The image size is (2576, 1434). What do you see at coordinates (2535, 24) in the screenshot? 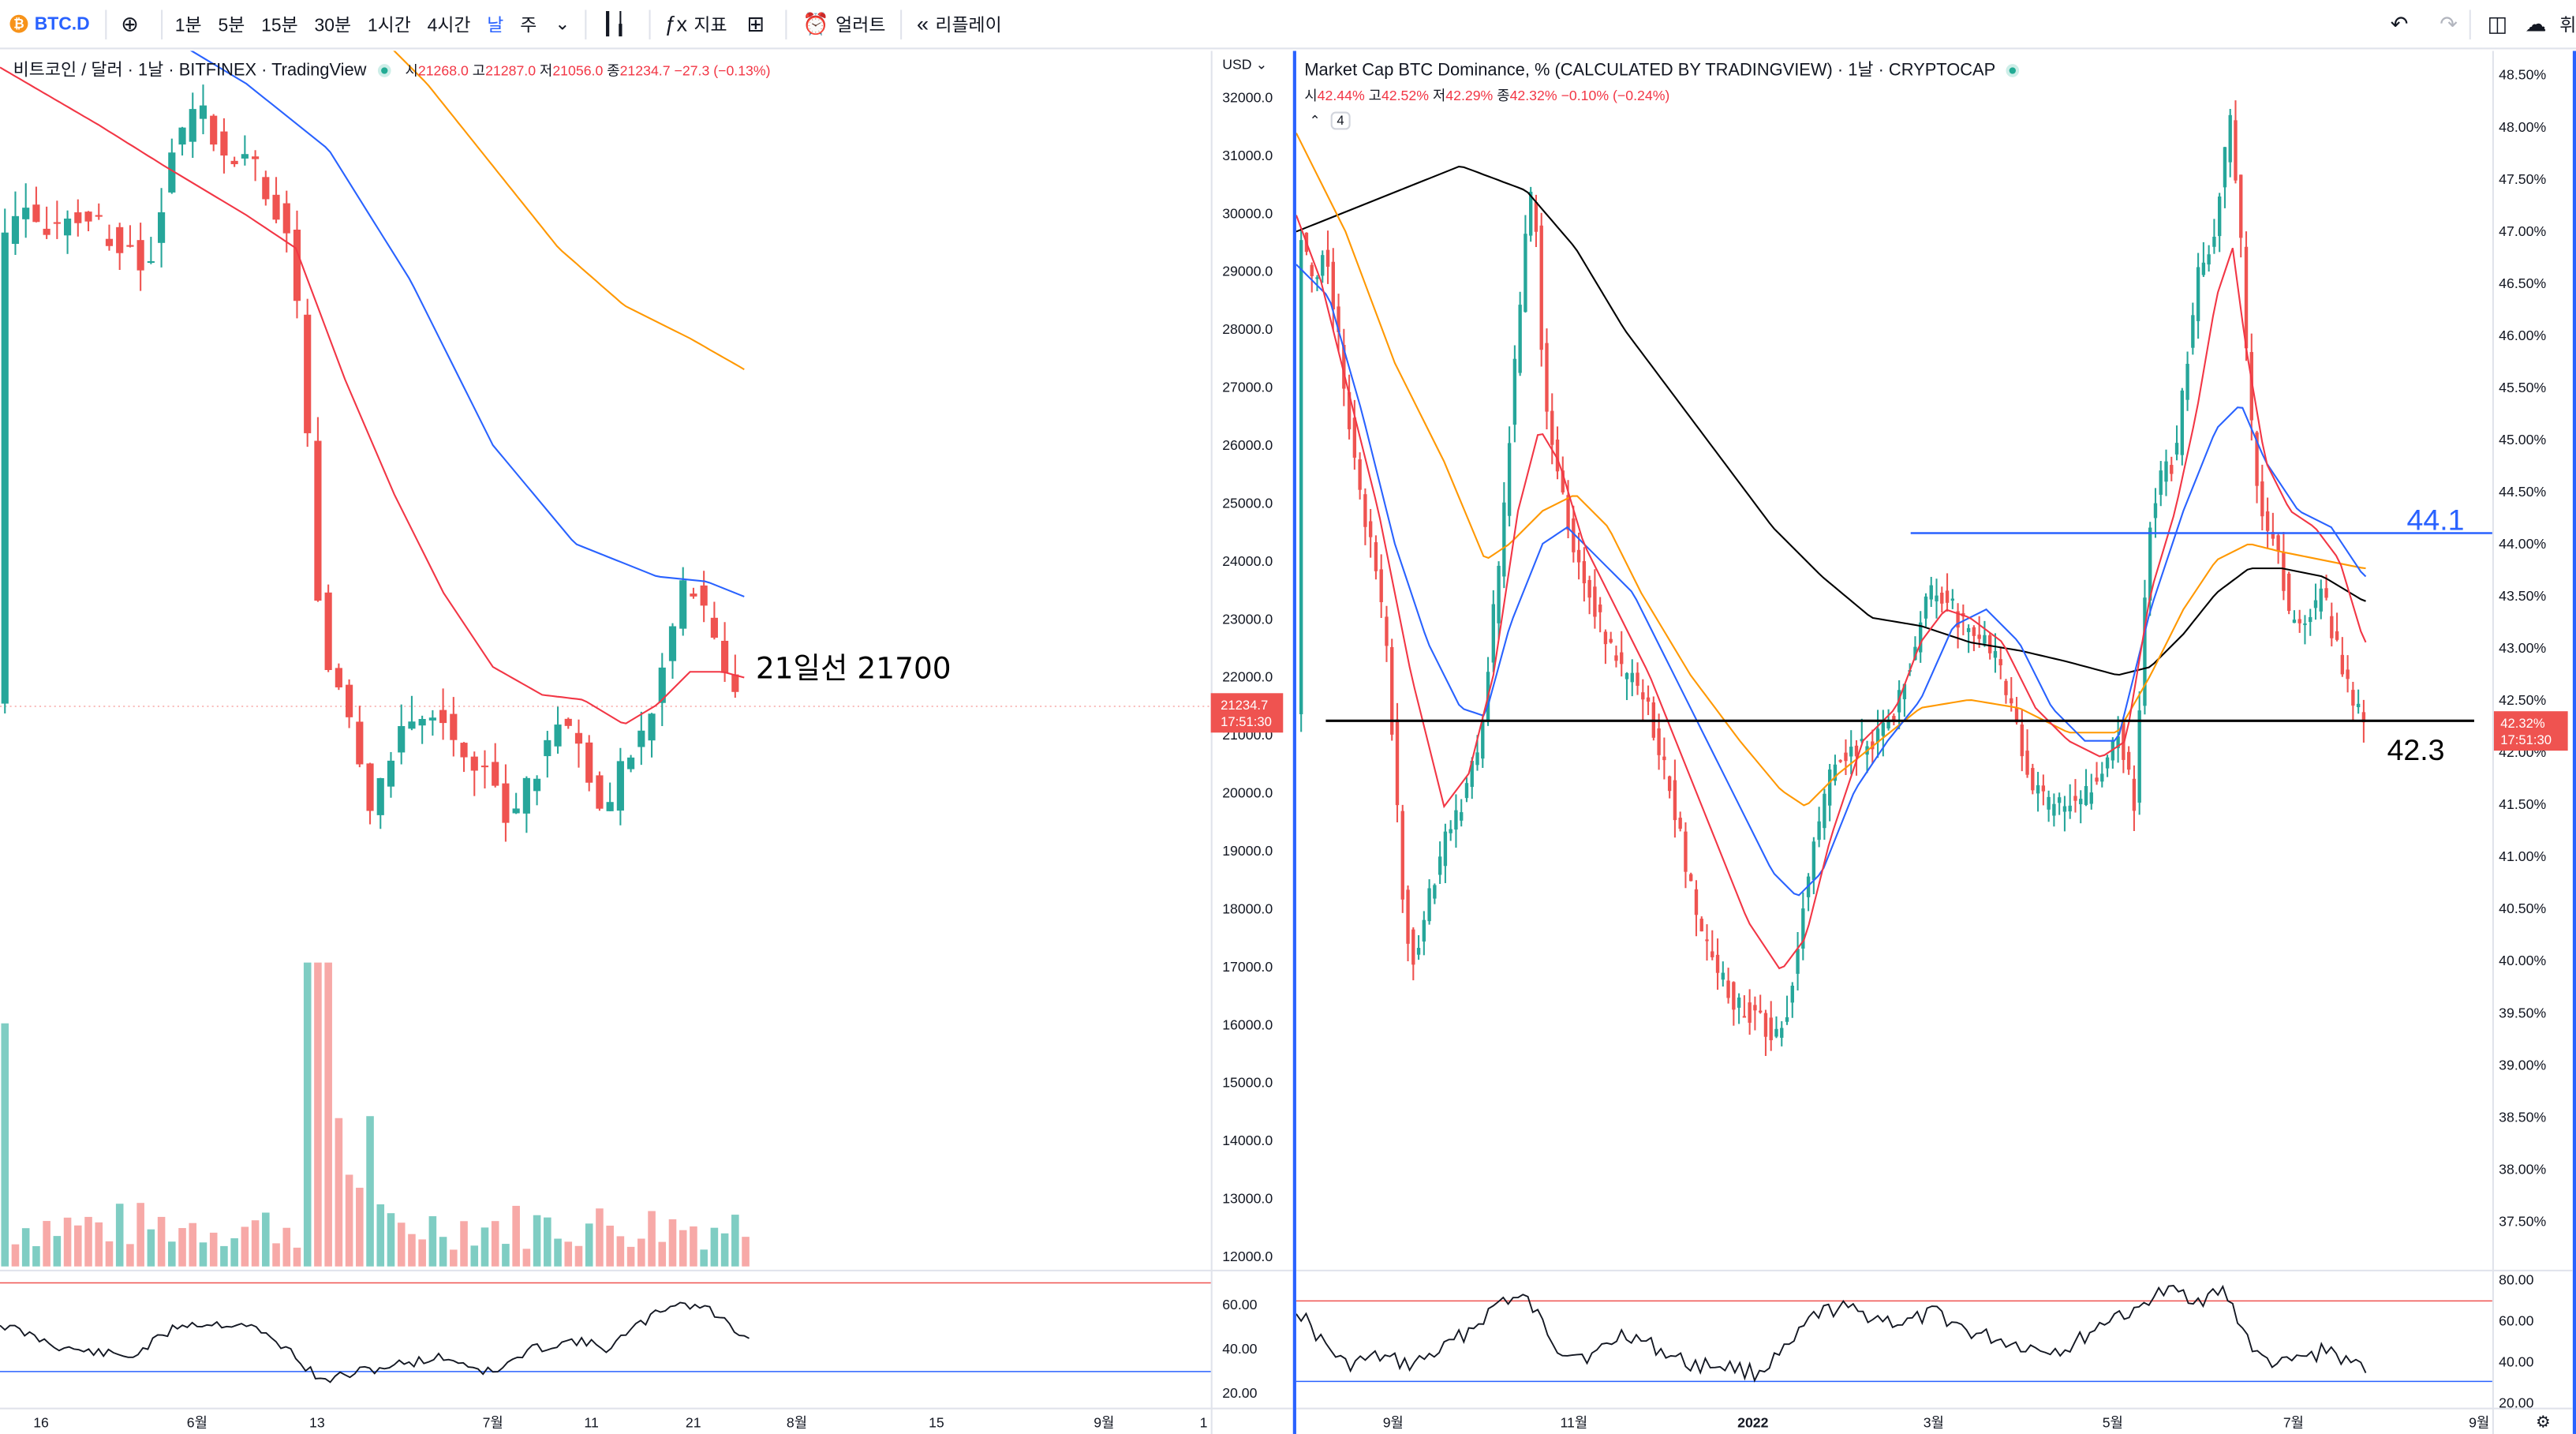
I see `cloud-save-button: ☁` at bounding box center [2535, 24].